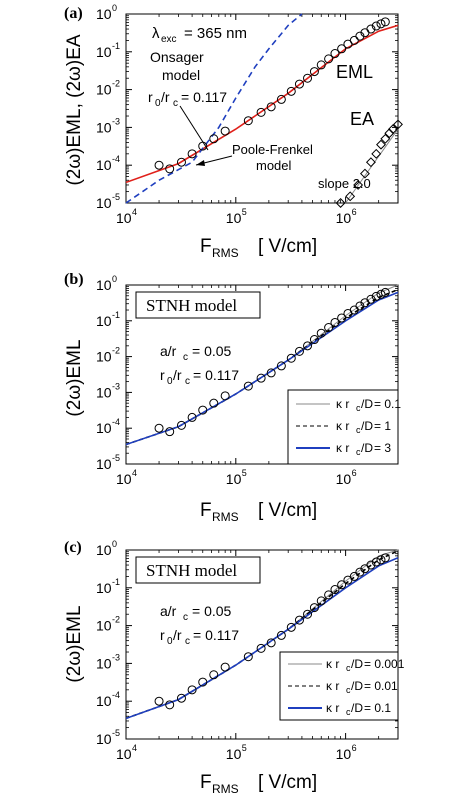  I want to click on c-legend-entry-1: κ r c /D = 0.001, so click(365, 665).